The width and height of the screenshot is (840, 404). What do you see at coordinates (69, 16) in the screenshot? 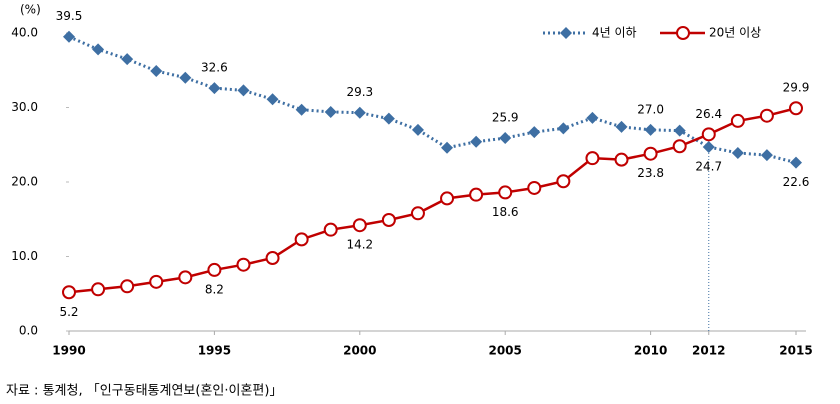
I see `data-label: 39.5` at bounding box center [69, 16].